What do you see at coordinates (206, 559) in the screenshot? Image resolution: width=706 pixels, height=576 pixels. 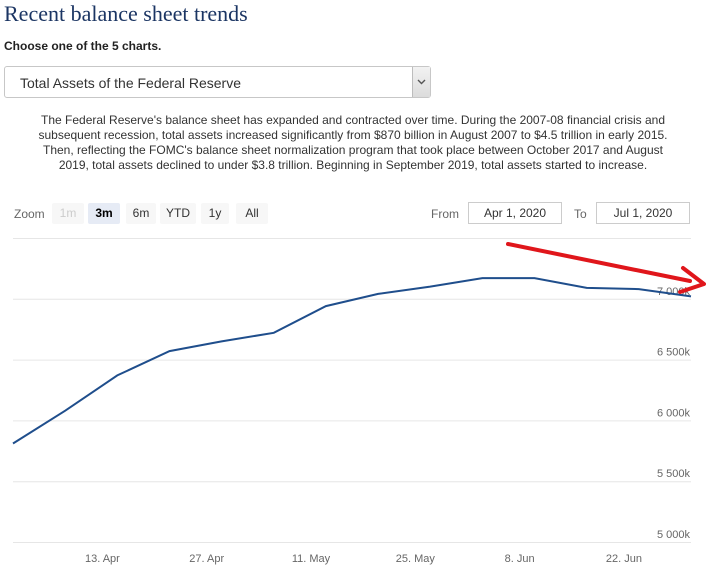 I see `x-tick-label: 27. Apr` at bounding box center [206, 559].